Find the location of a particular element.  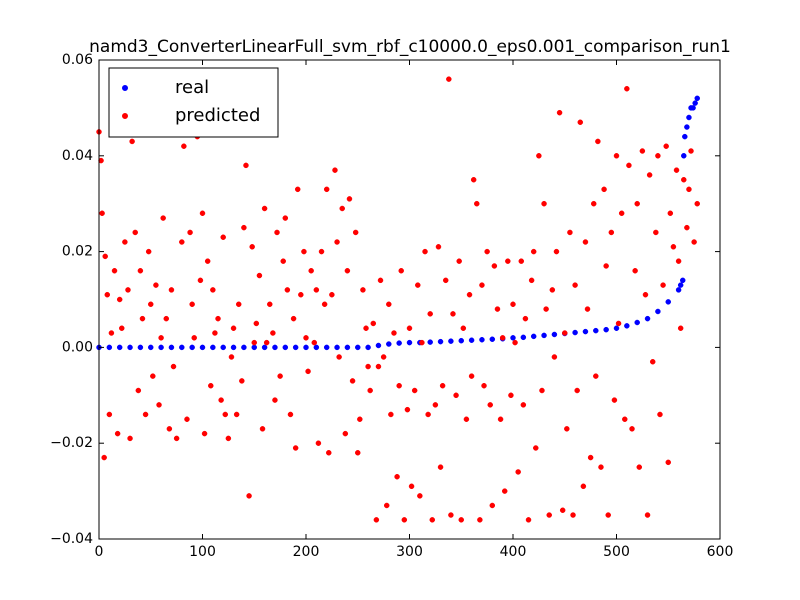

legend-marker is located at coordinates (125, 116).